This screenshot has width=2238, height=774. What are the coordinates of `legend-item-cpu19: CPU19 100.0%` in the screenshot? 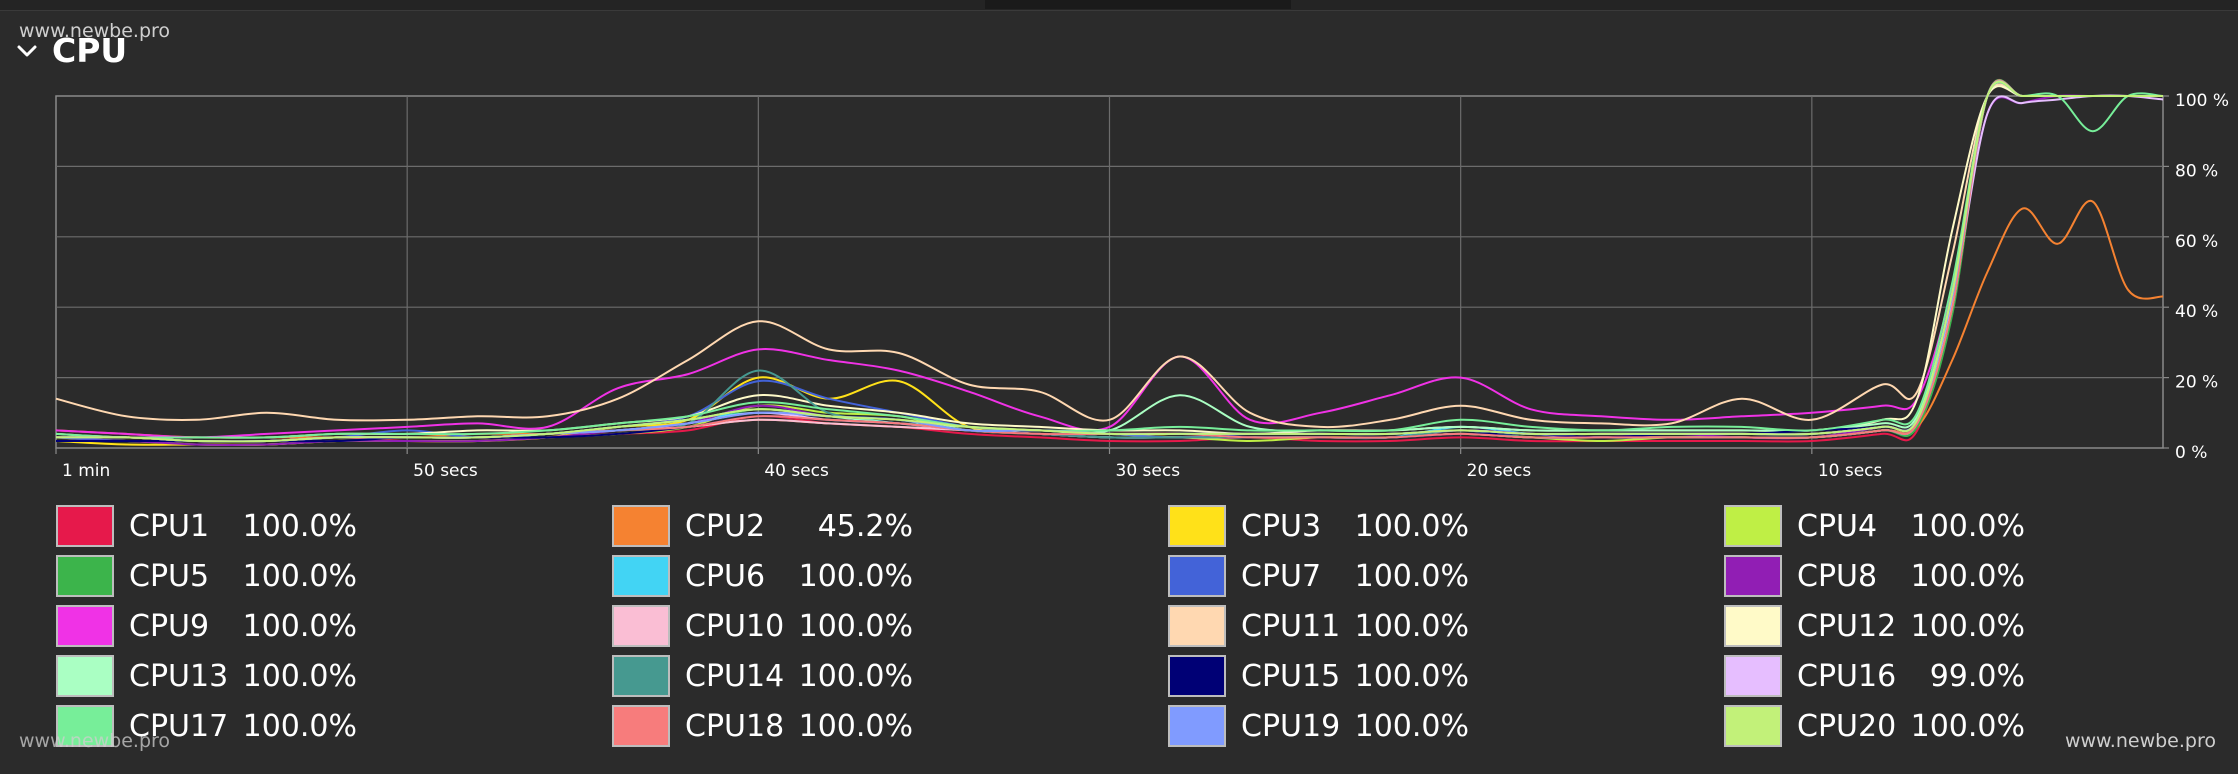 It's located at (1318, 726).